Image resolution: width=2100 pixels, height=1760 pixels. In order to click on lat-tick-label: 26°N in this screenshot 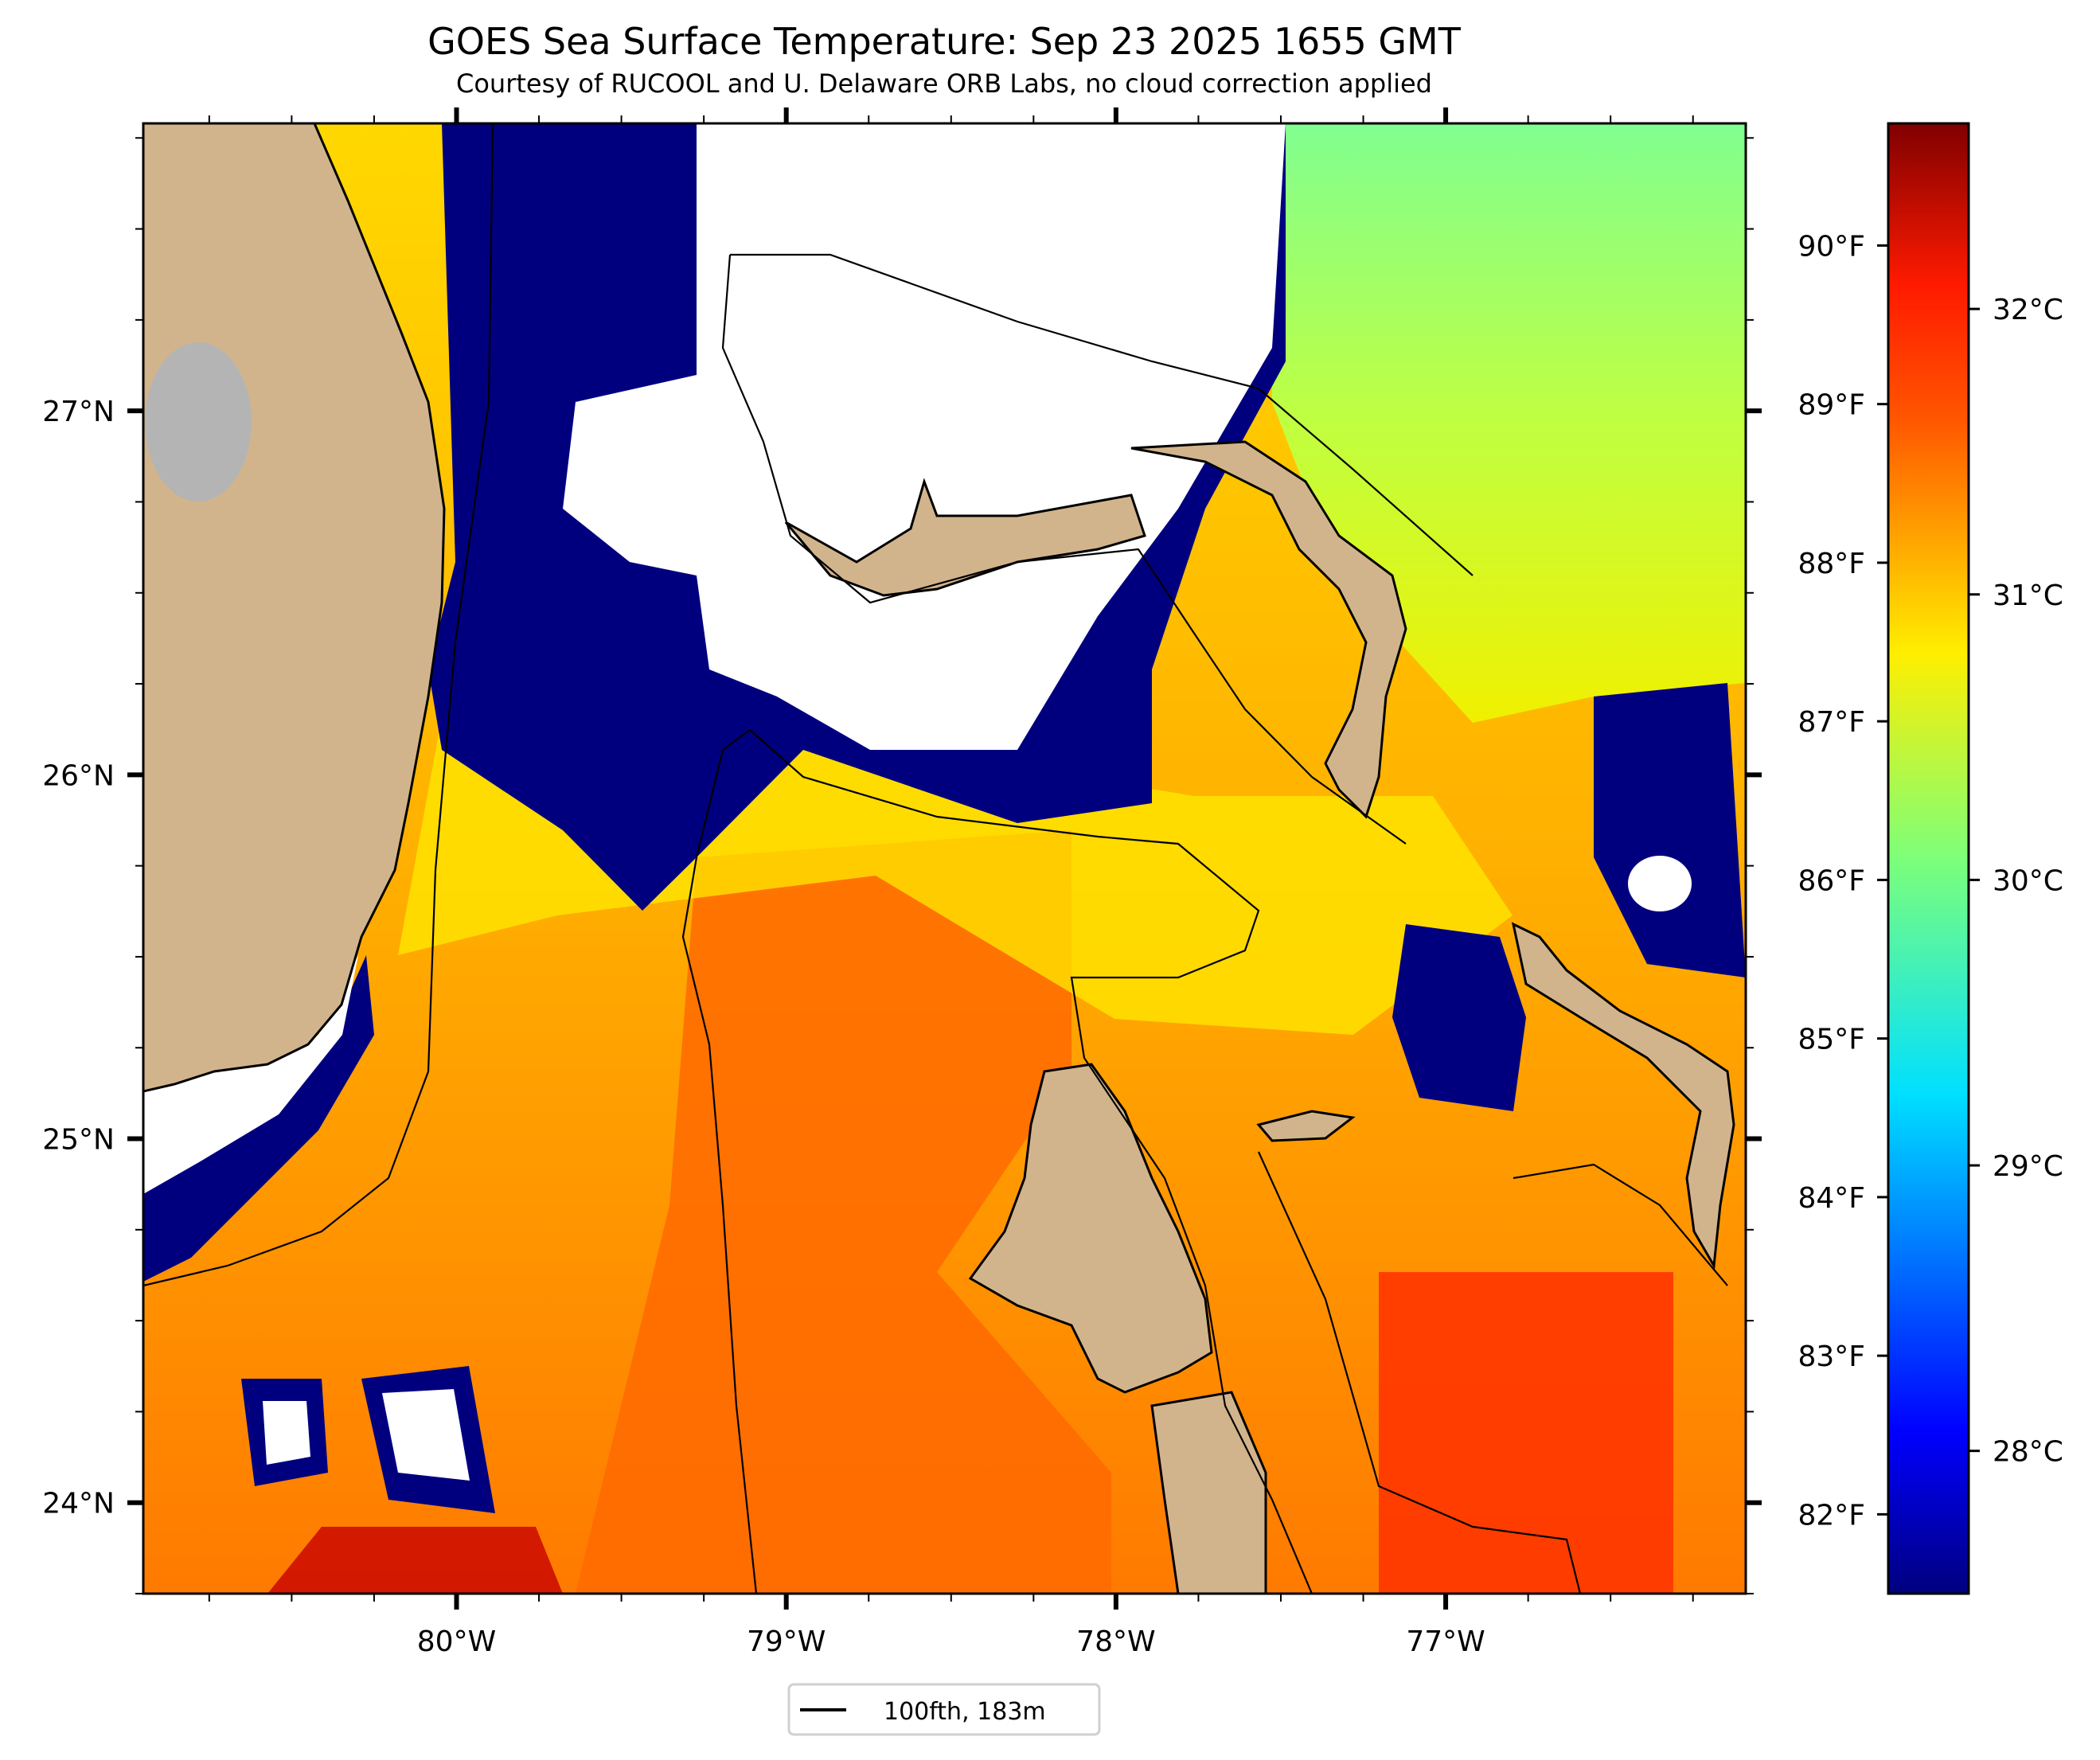, I will do `click(78, 776)`.